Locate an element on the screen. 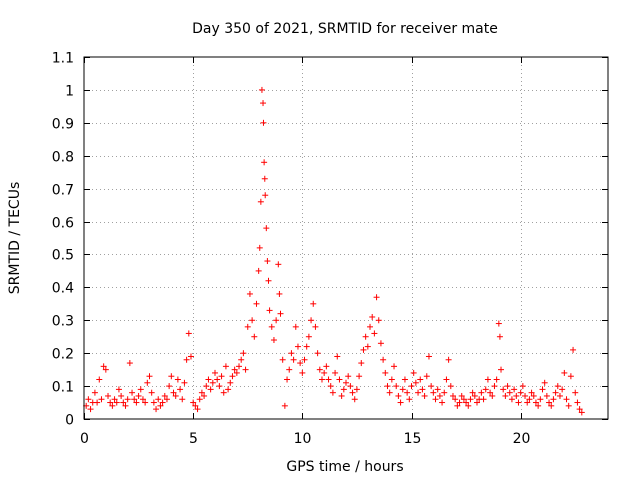 Image resolution: width=640 pixels, height=480 pixels. x-tick-label: 10 is located at coordinates (303, 439).